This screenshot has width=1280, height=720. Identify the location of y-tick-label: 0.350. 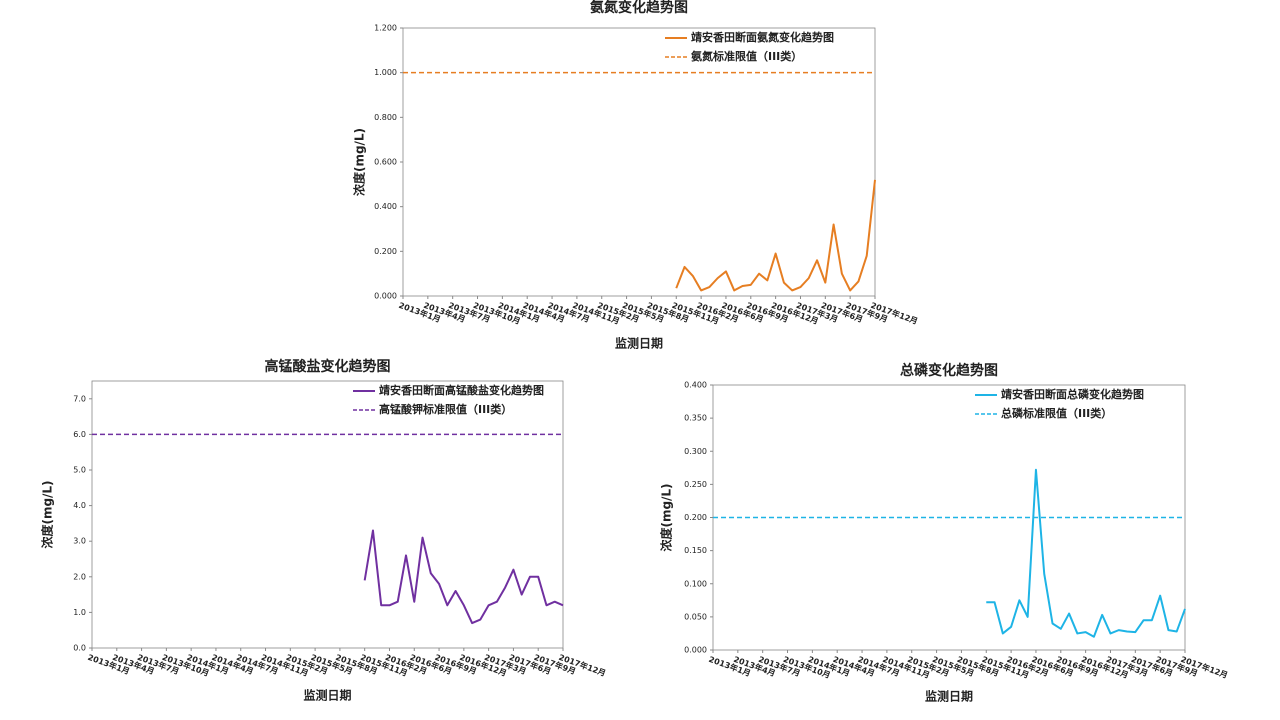
(695, 418).